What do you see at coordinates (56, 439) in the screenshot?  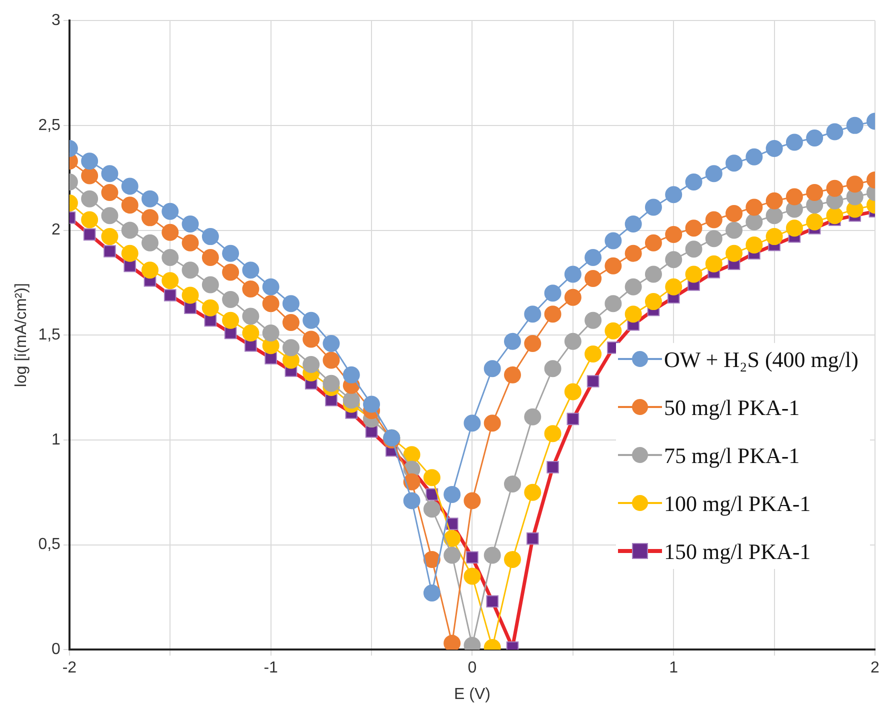 I see `y-tick-label: 1` at bounding box center [56, 439].